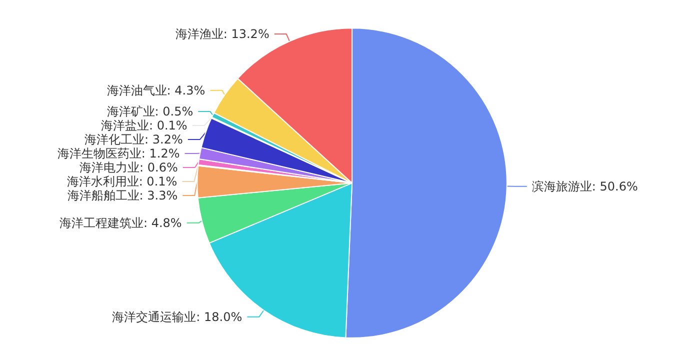 The image size is (677, 352). I want to click on slice-label: 海洋船舶工业: 3.3%, so click(122, 195).